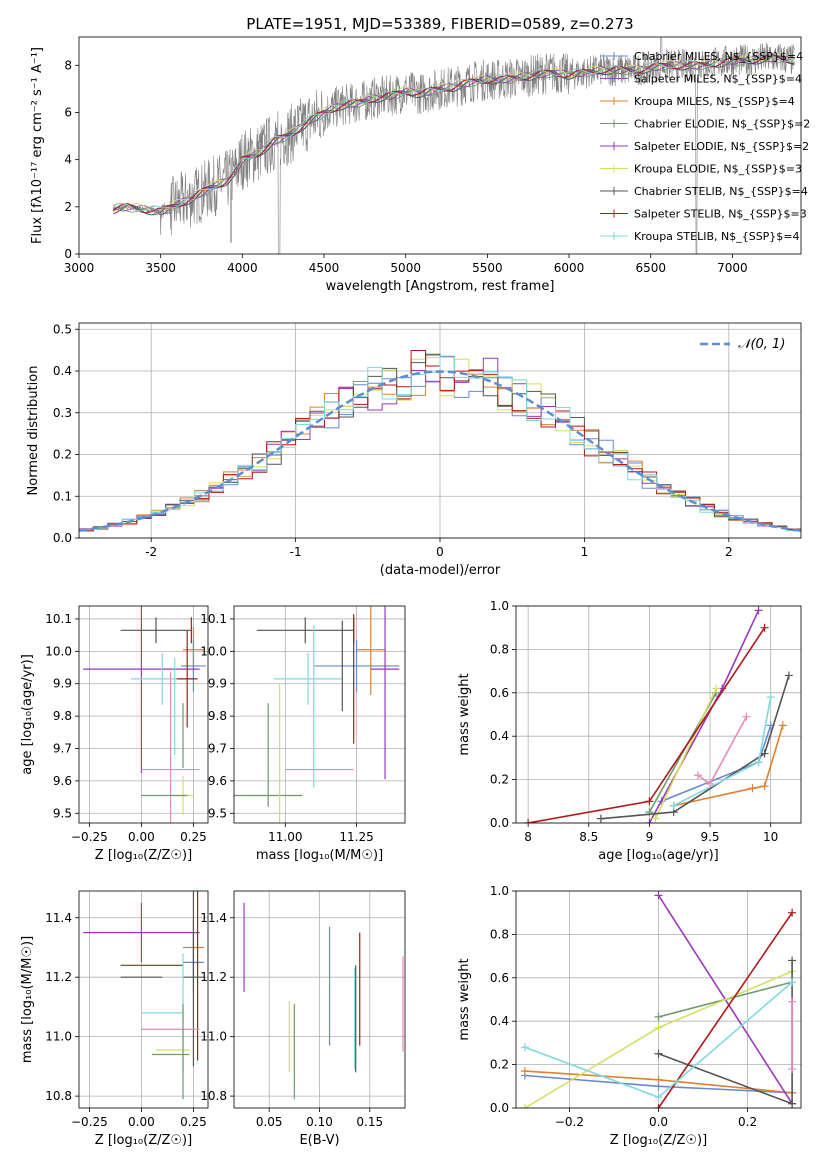 The height and width of the screenshot is (1170, 819). I want to click on x-tick-label: 8, so click(528, 837).